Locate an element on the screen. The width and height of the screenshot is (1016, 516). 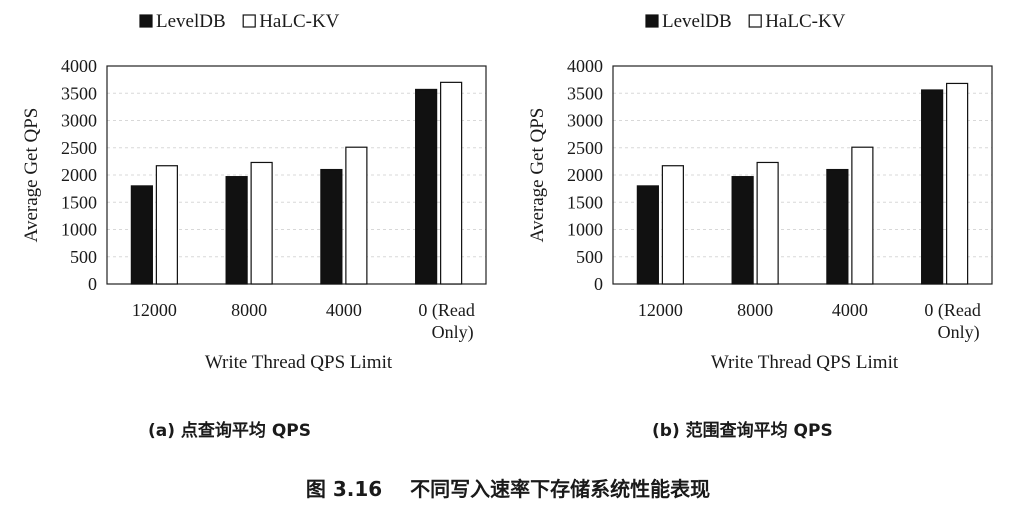
caption-b: (b) 范围查询平均 QPS is located at coordinates (742, 431).